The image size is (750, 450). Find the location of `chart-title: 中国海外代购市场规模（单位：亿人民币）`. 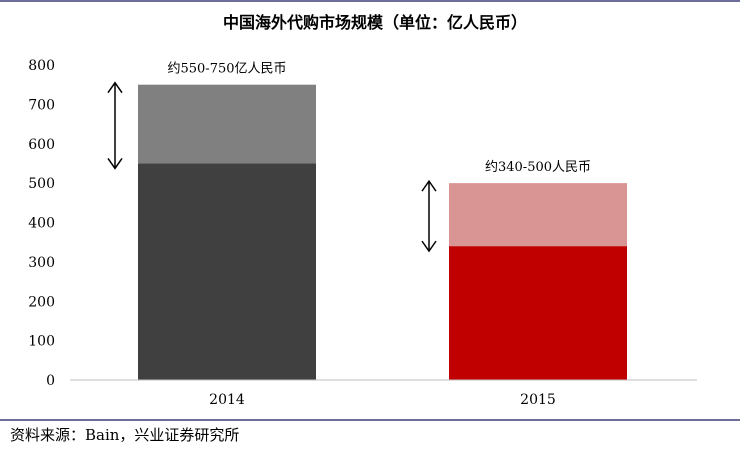

chart-title: 中国海外代购市场规模（单位：亿人民币） is located at coordinates (375, 22).